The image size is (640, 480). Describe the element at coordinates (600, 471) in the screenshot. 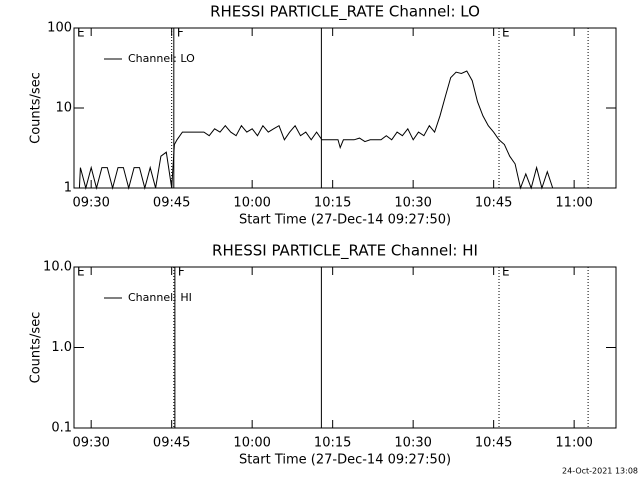

I see `timestamp: 24-Oct-2021 13:08` at that location.